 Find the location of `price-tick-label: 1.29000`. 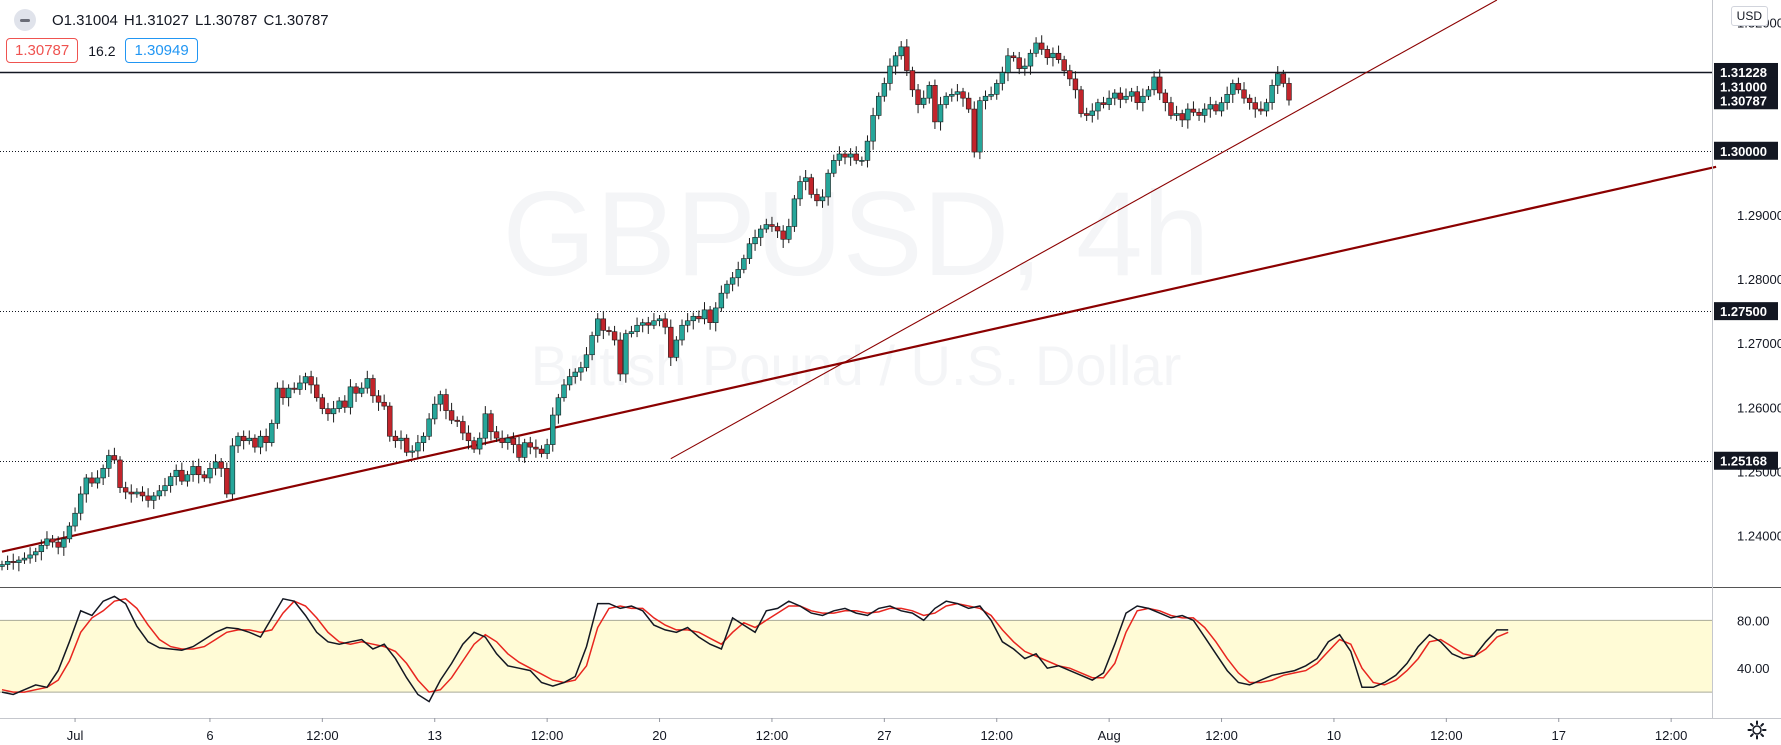

price-tick-label: 1.29000 is located at coordinates (1759, 215).